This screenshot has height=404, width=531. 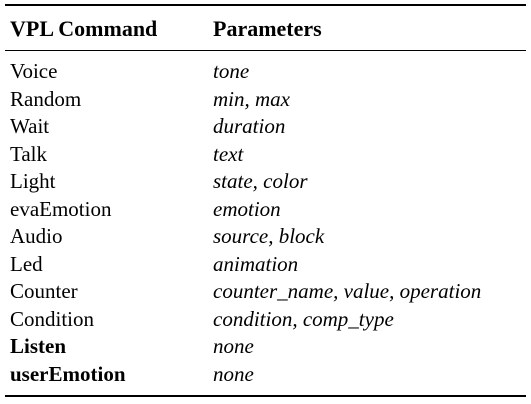 I want to click on header-vpl-command: VPL Command, so click(x=84, y=28).